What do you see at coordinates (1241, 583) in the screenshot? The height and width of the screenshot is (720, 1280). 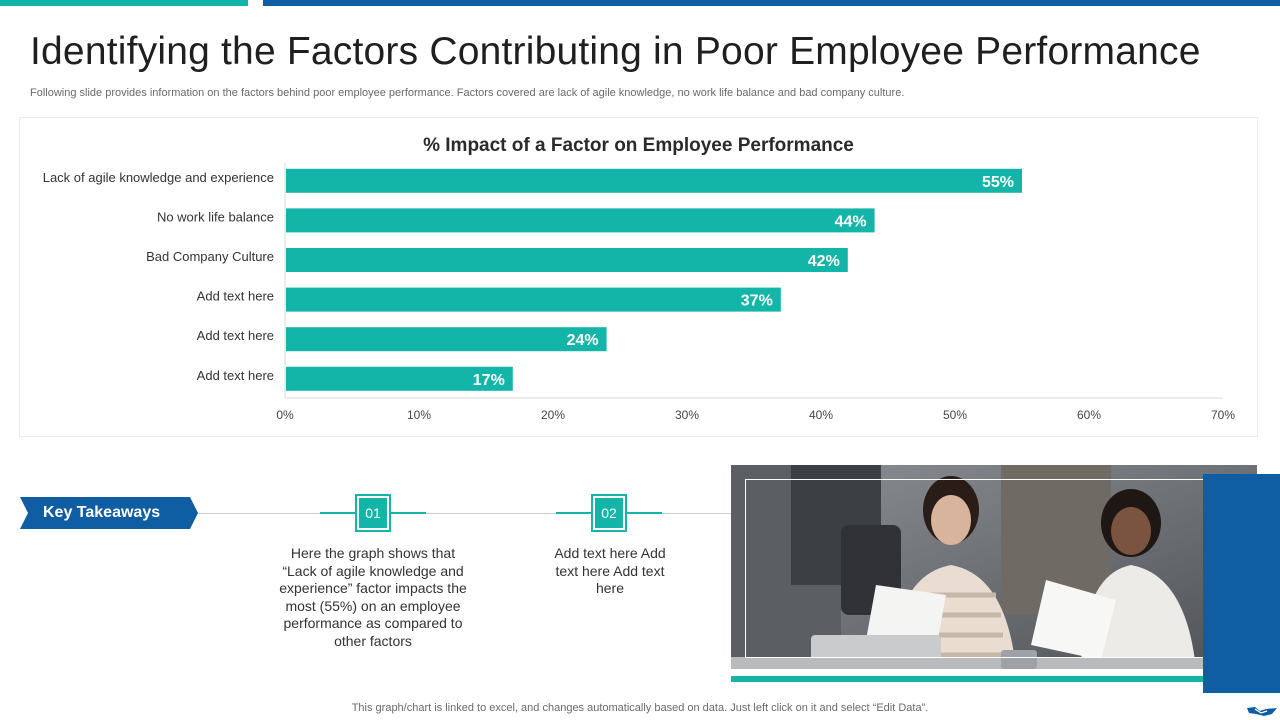 I see `photo-accent-blue` at bounding box center [1241, 583].